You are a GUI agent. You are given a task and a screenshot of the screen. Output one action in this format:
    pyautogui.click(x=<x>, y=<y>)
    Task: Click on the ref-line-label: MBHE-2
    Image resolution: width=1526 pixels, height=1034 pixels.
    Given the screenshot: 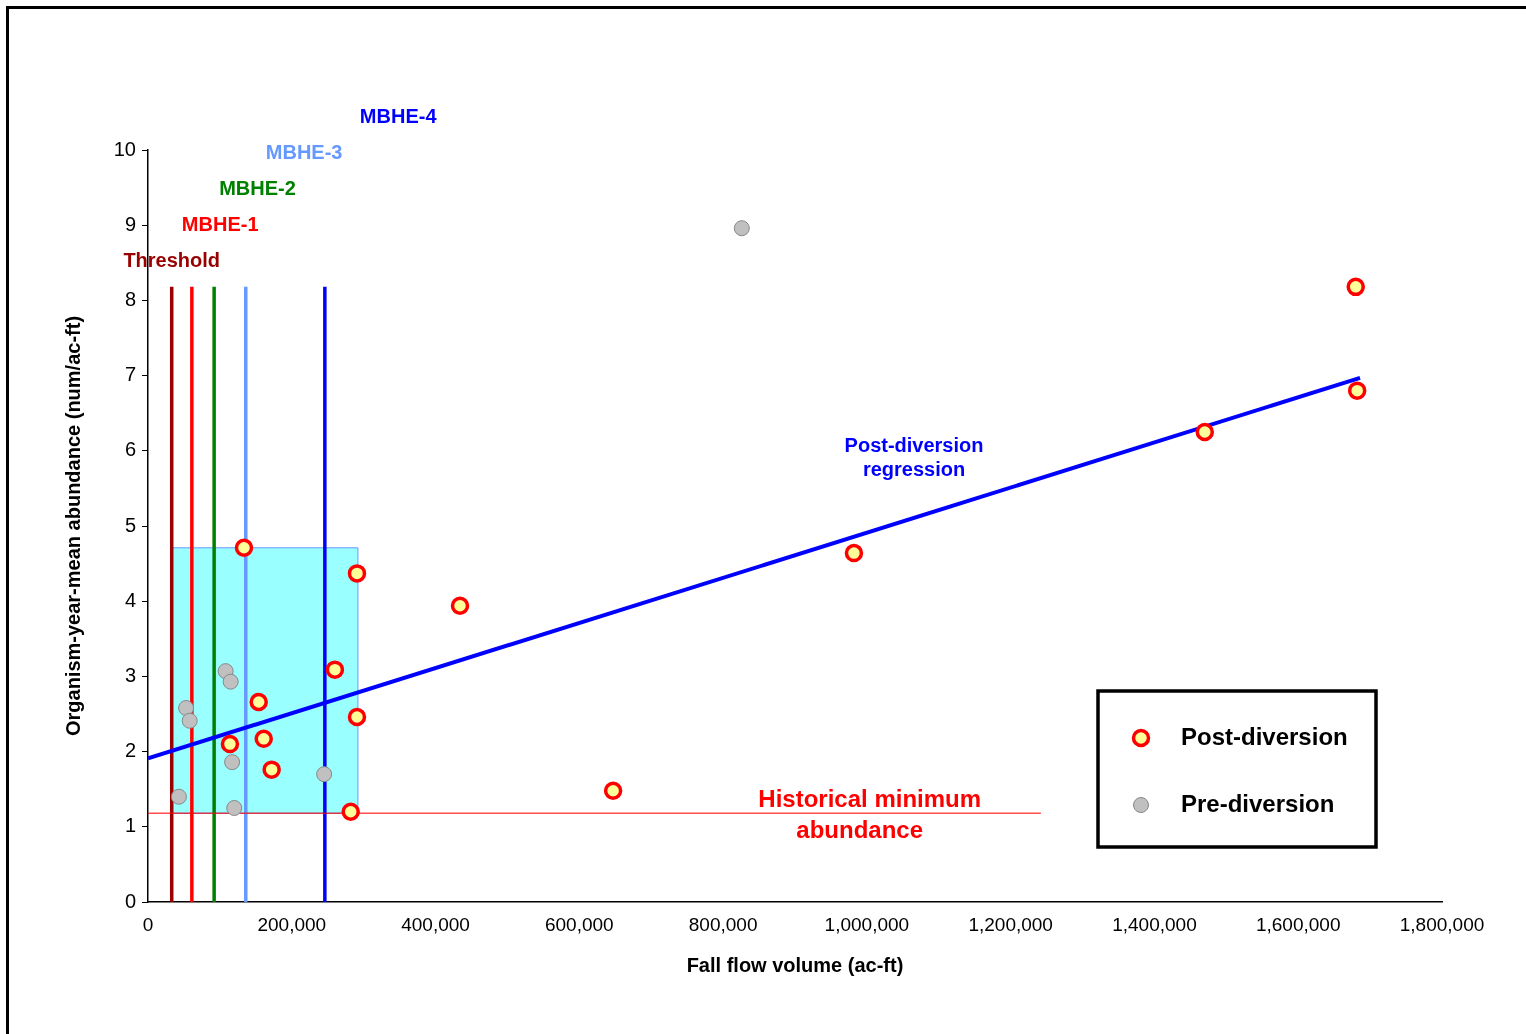 What is the action you would take?
    pyautogui.click(x=257, y=187)
    